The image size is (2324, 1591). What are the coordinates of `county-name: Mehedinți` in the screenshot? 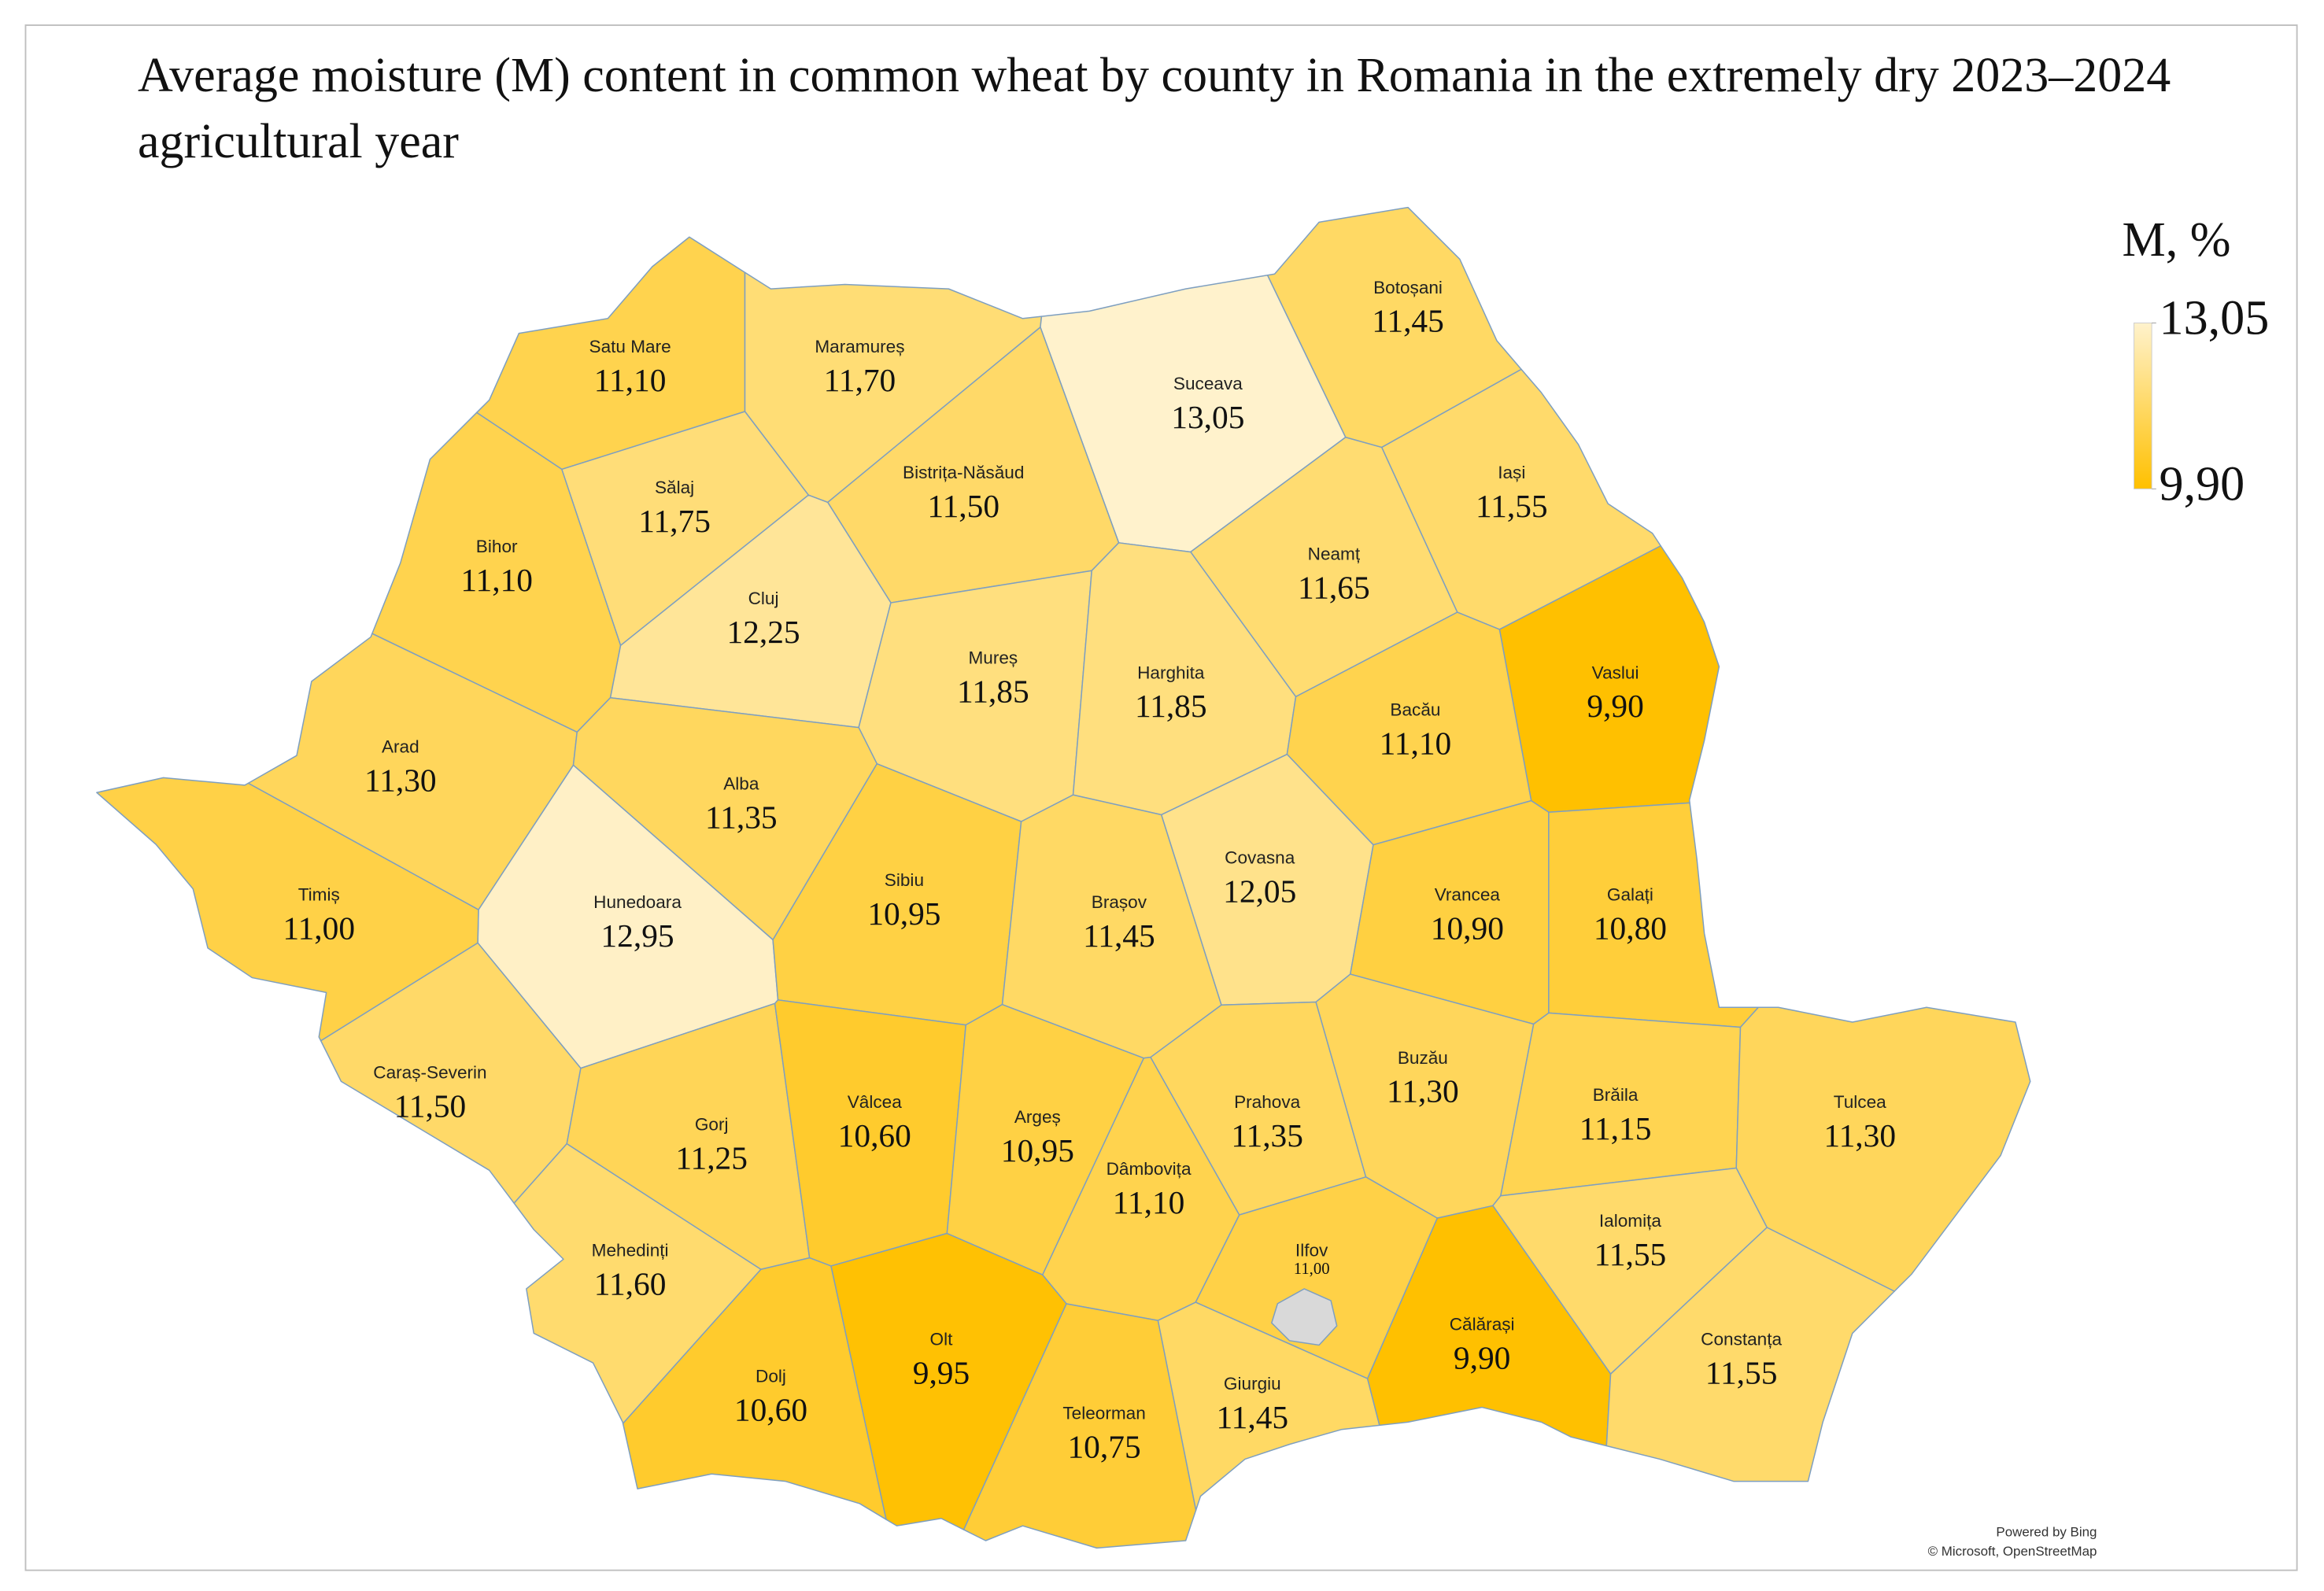 It's located at (630, 1251).